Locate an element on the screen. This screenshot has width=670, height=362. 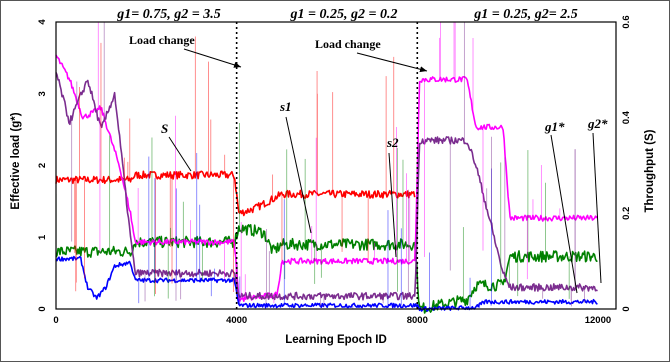
y-right-tick-label: 0 is located at coordinates (626, 308).